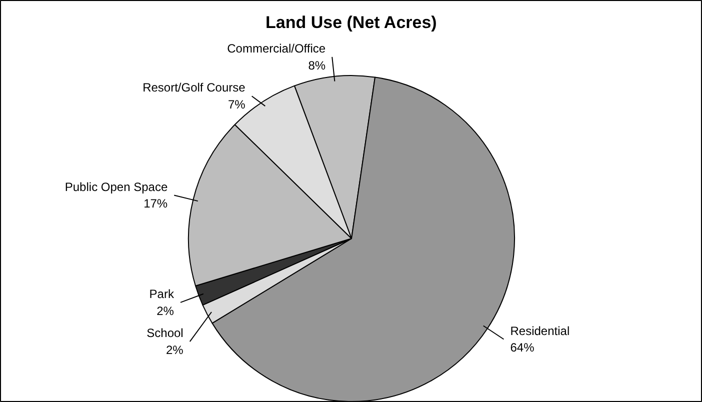 The height and width of the screenshot is (402, 702). Describe the element at coordinates (276, 49) in the screenshot. I see `slice-label: Commercial/Office` at that location.